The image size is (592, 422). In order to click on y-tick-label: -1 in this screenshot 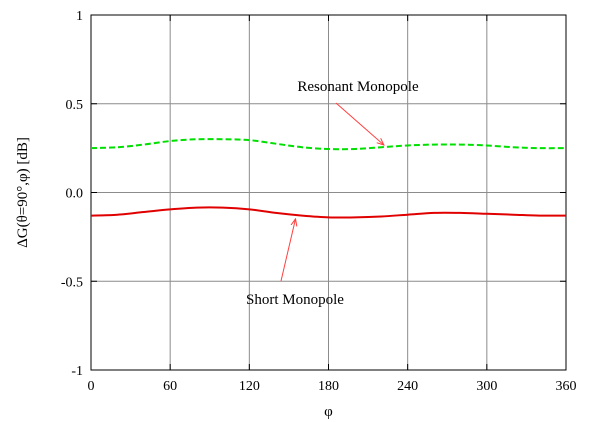, I will do `click(77, 371)`.